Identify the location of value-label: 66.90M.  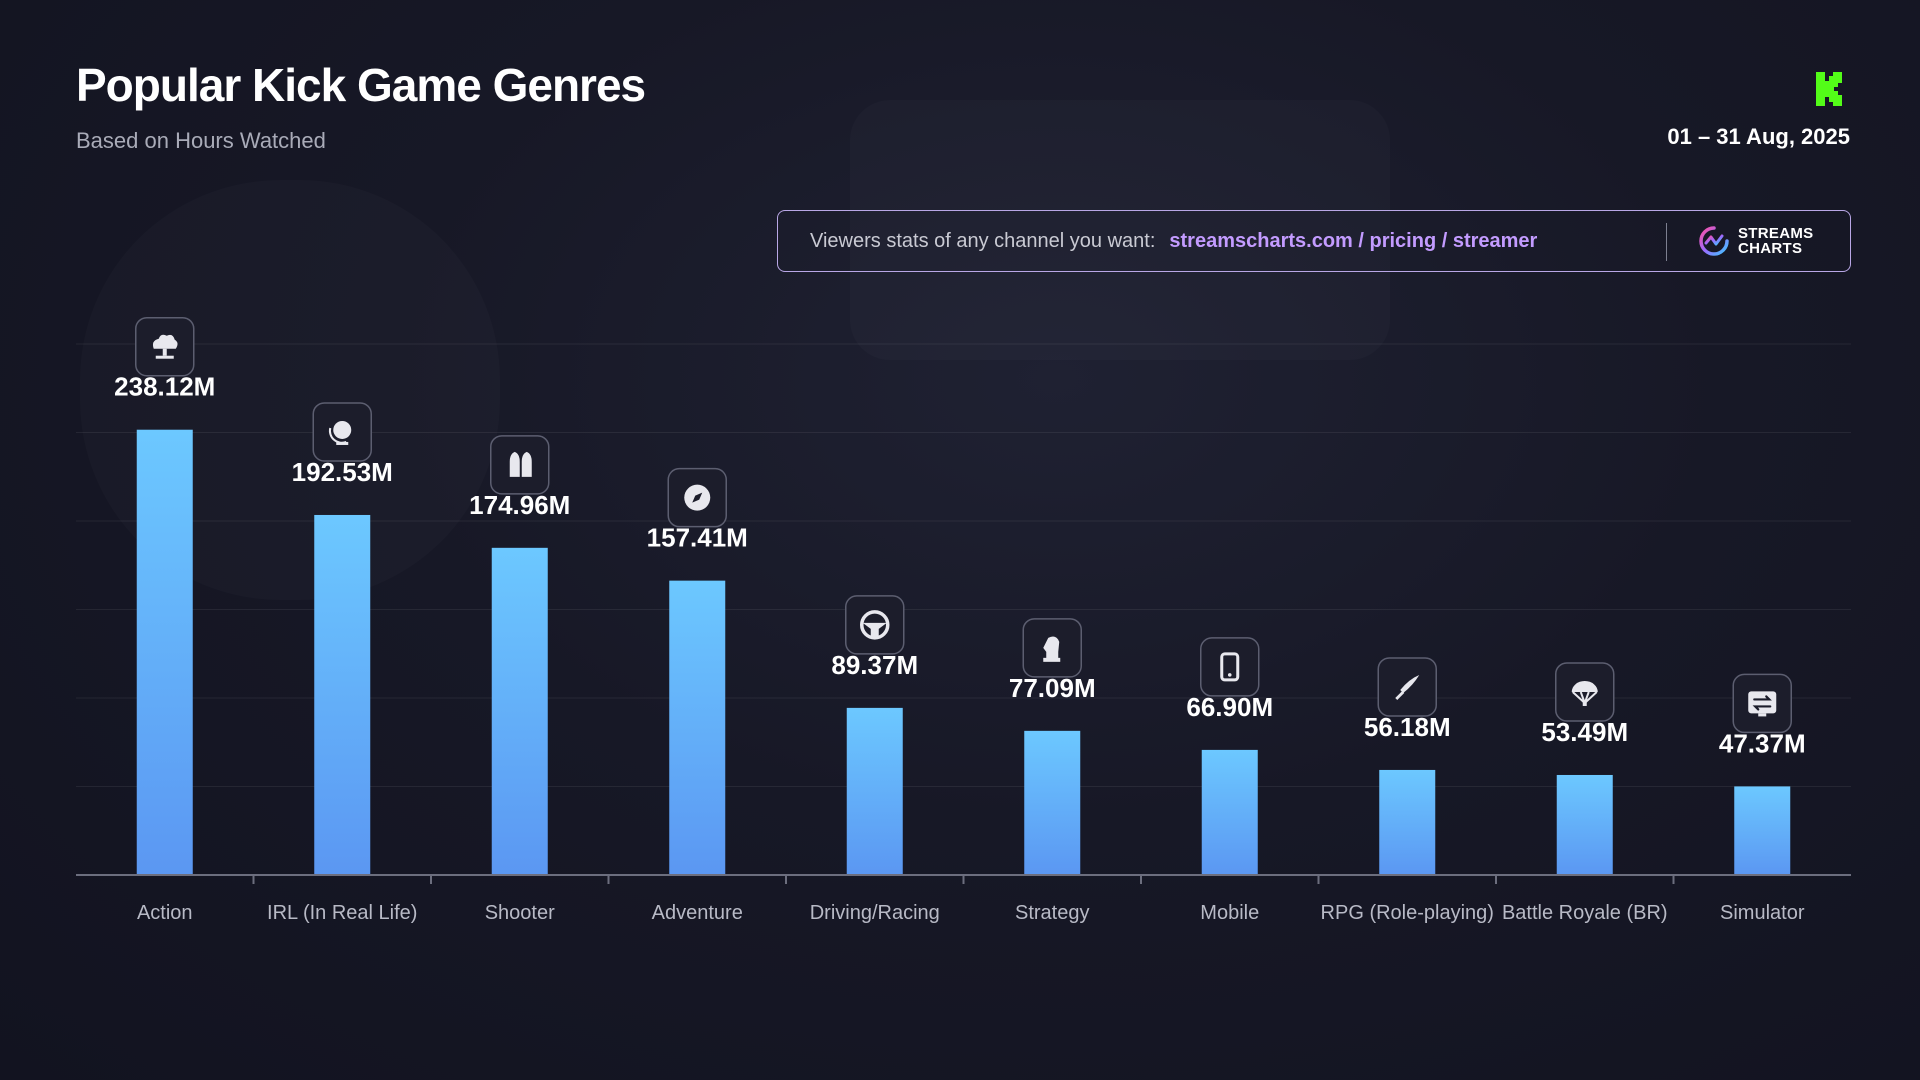
(1229, 707).